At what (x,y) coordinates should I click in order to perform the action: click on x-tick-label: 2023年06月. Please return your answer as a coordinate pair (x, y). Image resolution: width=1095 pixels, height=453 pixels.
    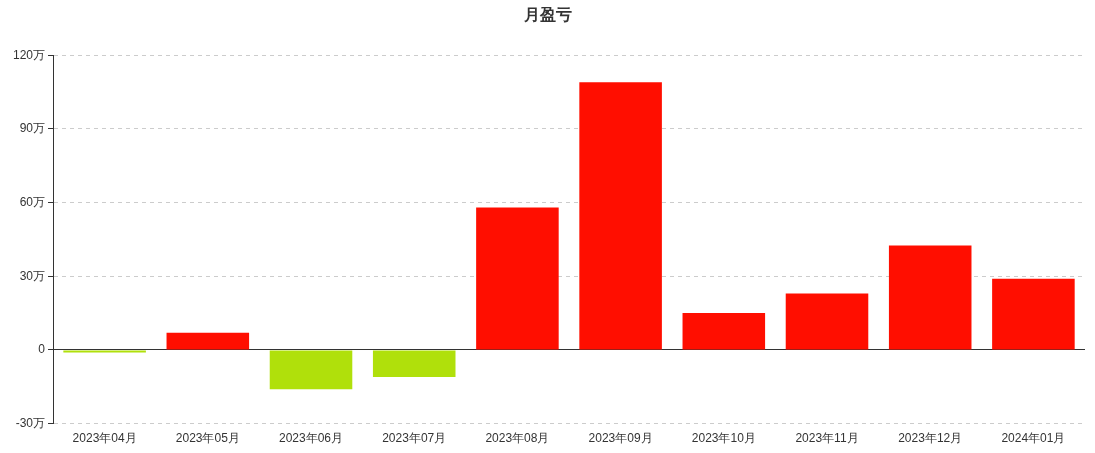
    Looking at the image, I should click on (311, 438).